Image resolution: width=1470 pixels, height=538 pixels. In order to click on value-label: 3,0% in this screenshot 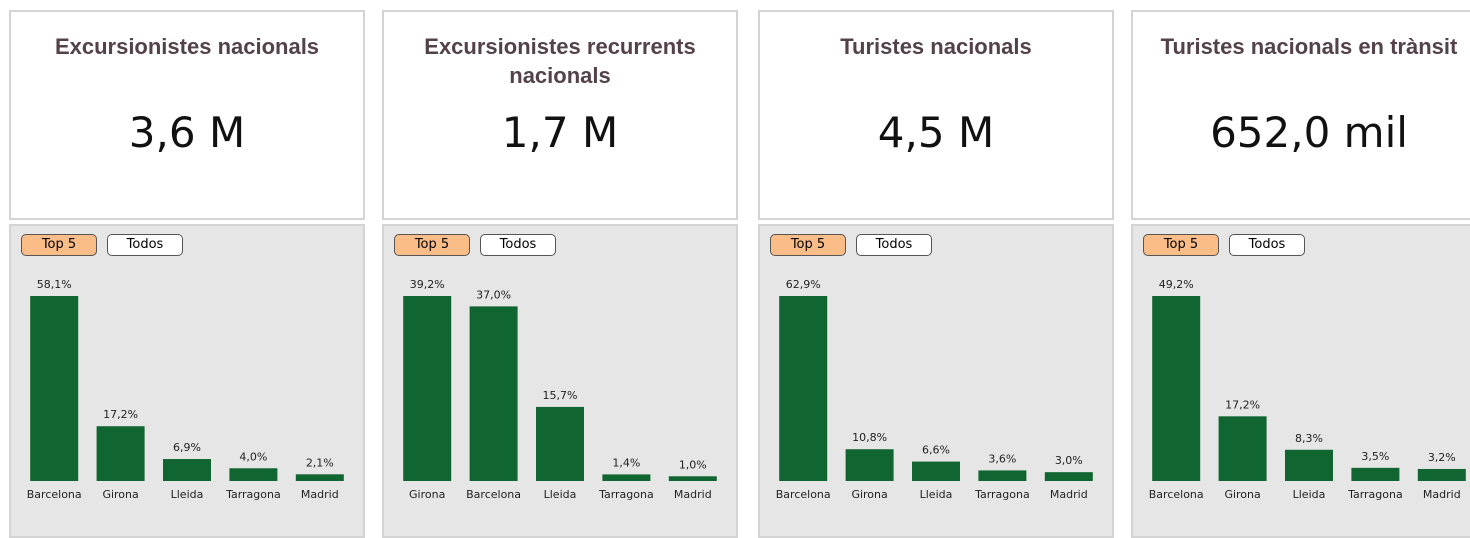, I will do `click(1069, 460)`.